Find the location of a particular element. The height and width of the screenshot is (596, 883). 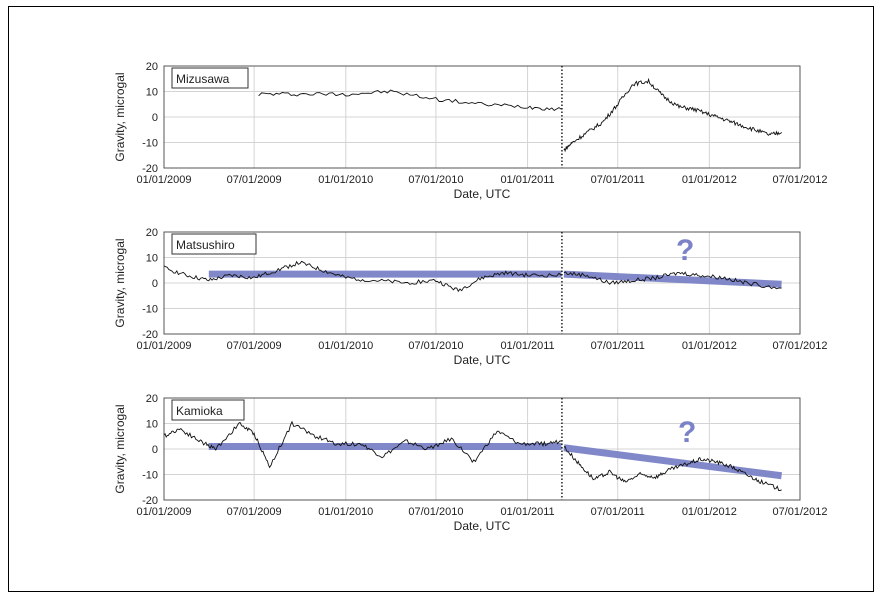

station-label: Kamioka is located at coordinates (199, 411).